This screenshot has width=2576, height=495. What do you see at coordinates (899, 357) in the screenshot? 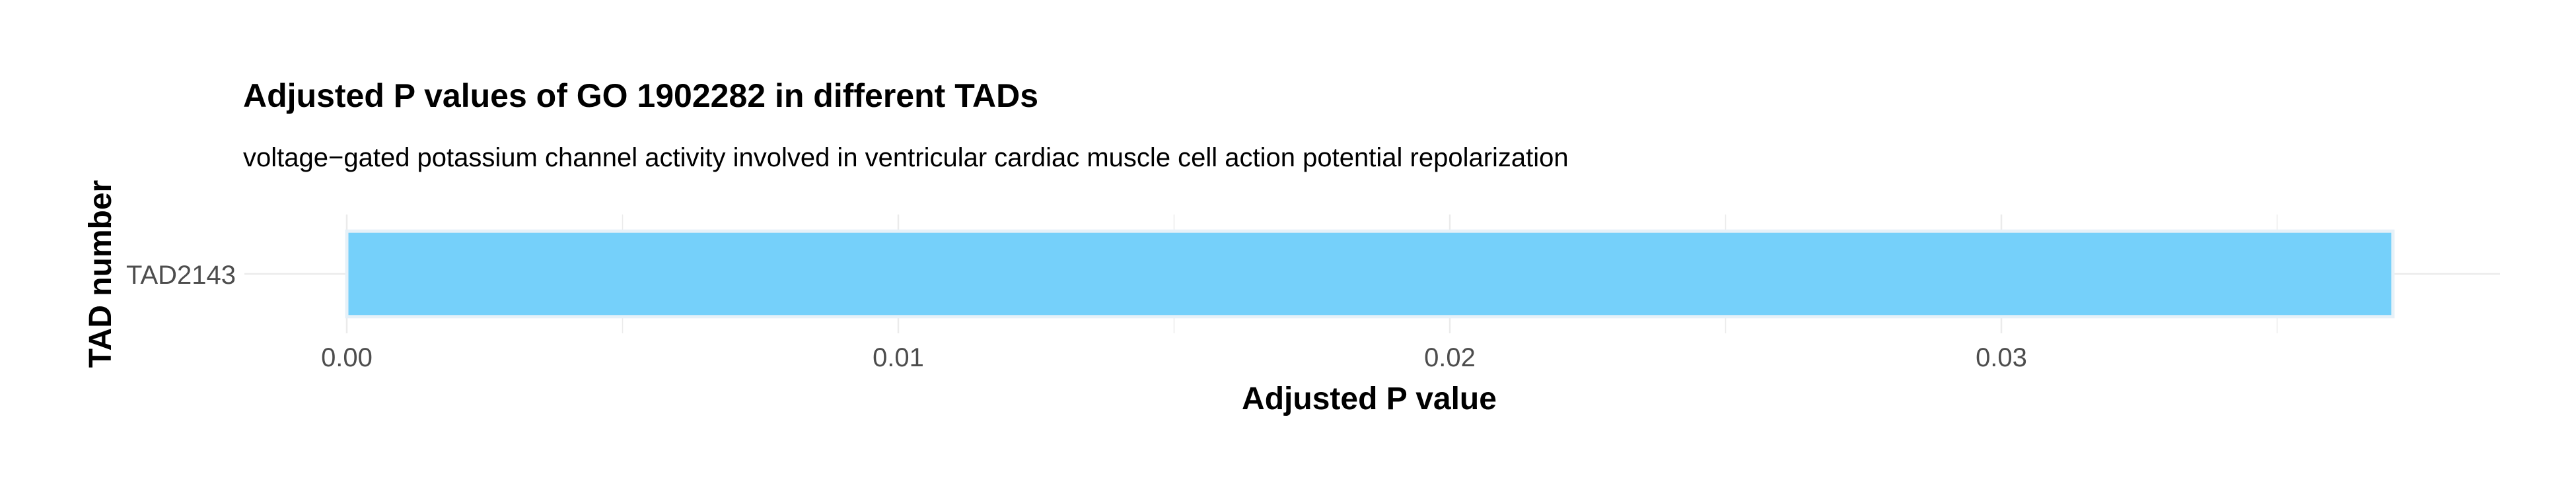
I see `x-tick-label: 0.01` at bounding box center [899, 357].